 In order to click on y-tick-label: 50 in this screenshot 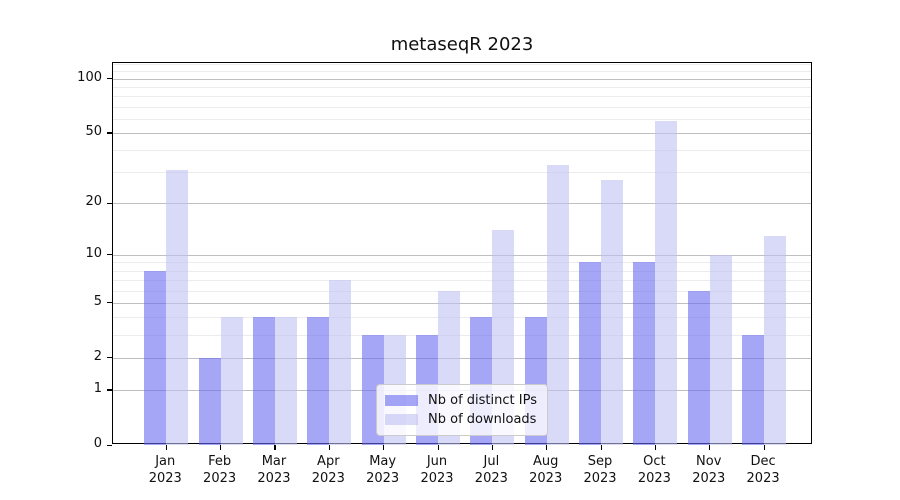, I will do `click(93, 131)`.